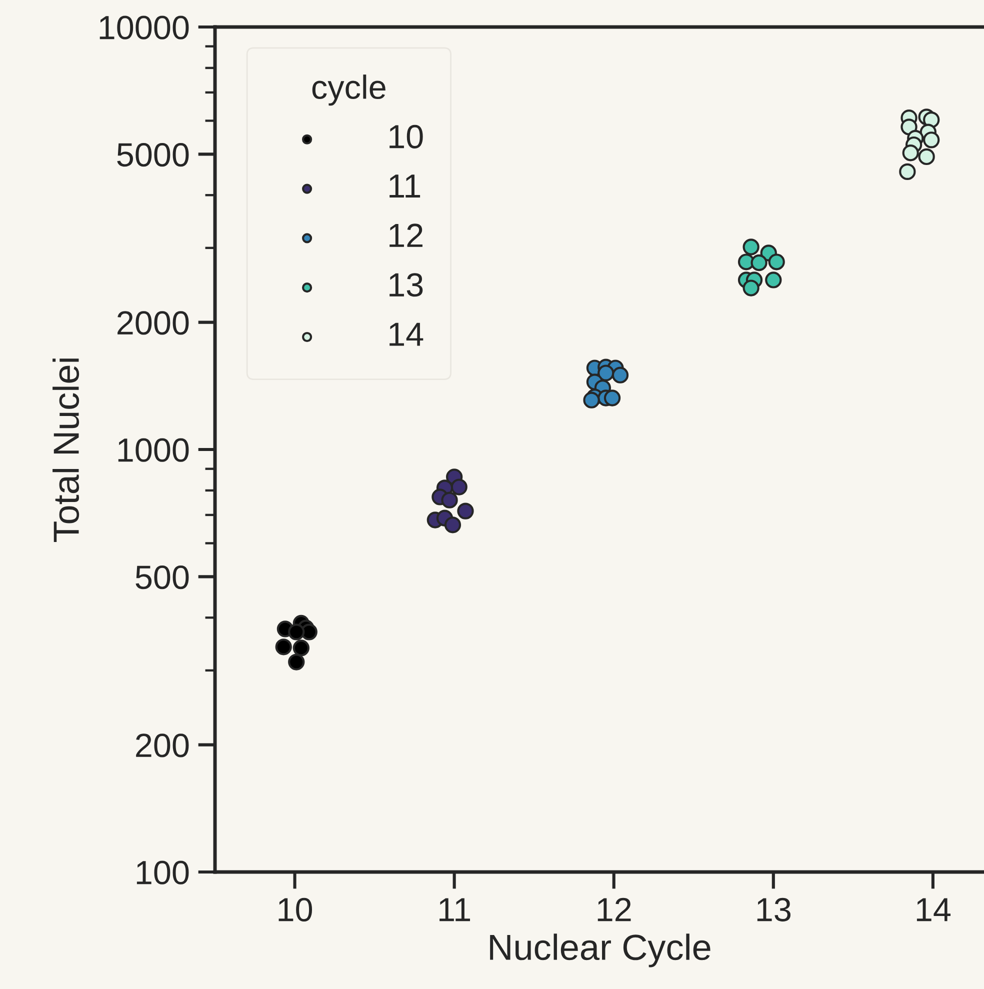 The height and width of the screenshot is (989, 984). Describe the element at coordinates (600, 951) in the screenshot. I see `x-axis-title: Nuclear Cycle` at that location.